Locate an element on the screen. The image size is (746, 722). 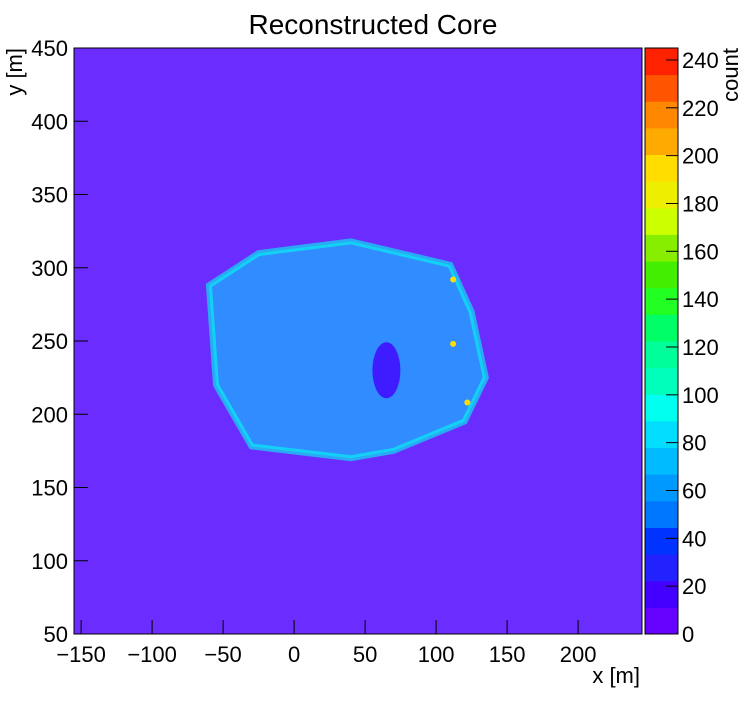
z-tick-label: 20 is located at coordinates (694, 586).